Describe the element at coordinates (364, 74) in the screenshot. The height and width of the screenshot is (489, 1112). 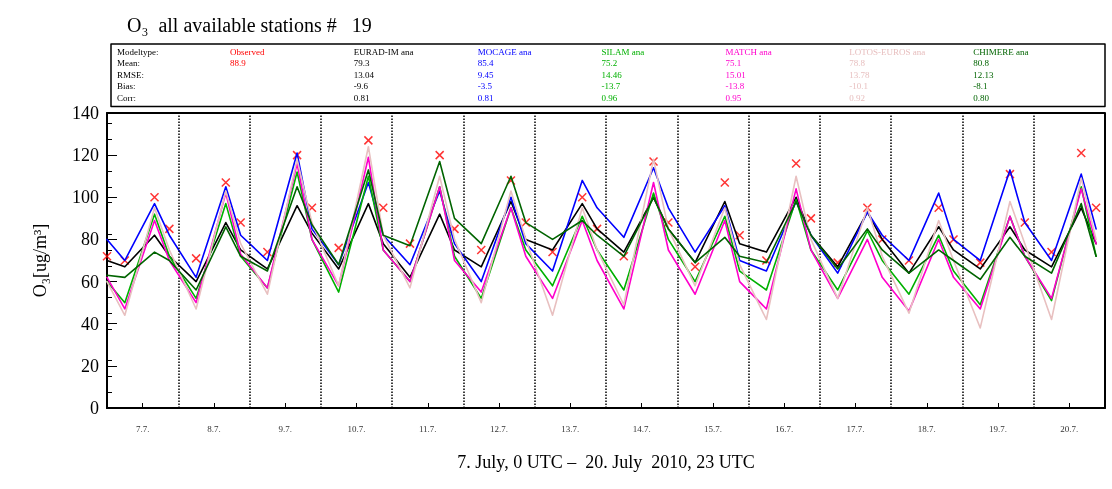
I see `text: 13.04` at that location.